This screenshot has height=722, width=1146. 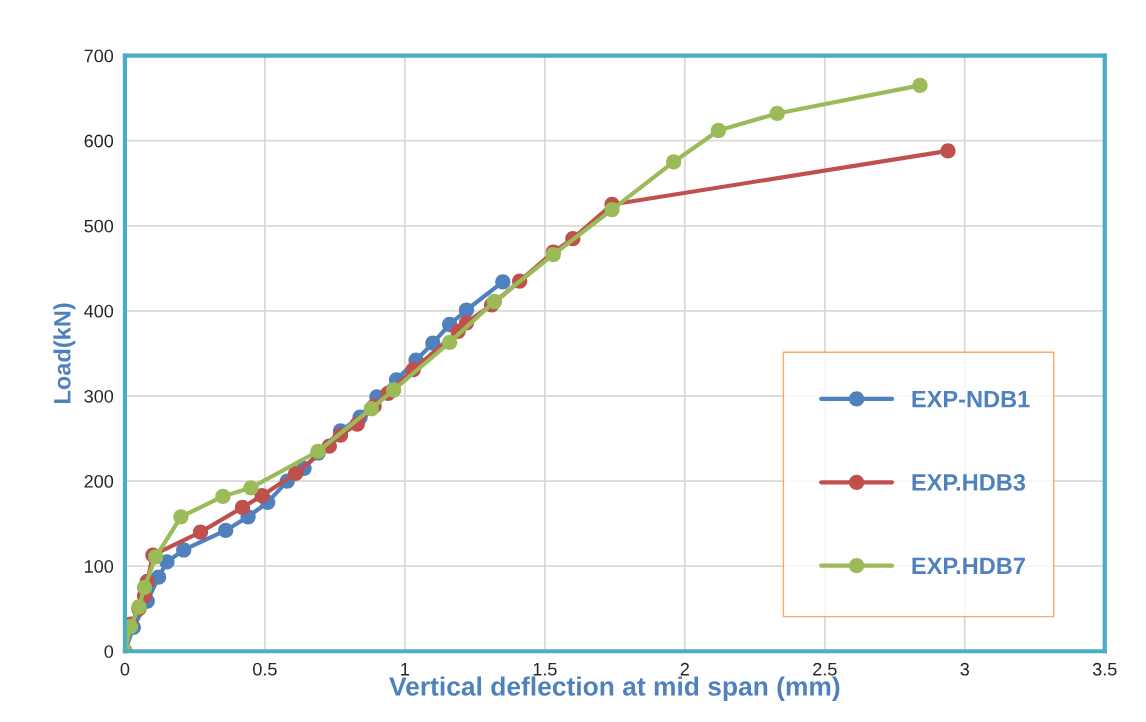 I want to click on legend-label: EXP.HDB3, so click(x=969, y=482).